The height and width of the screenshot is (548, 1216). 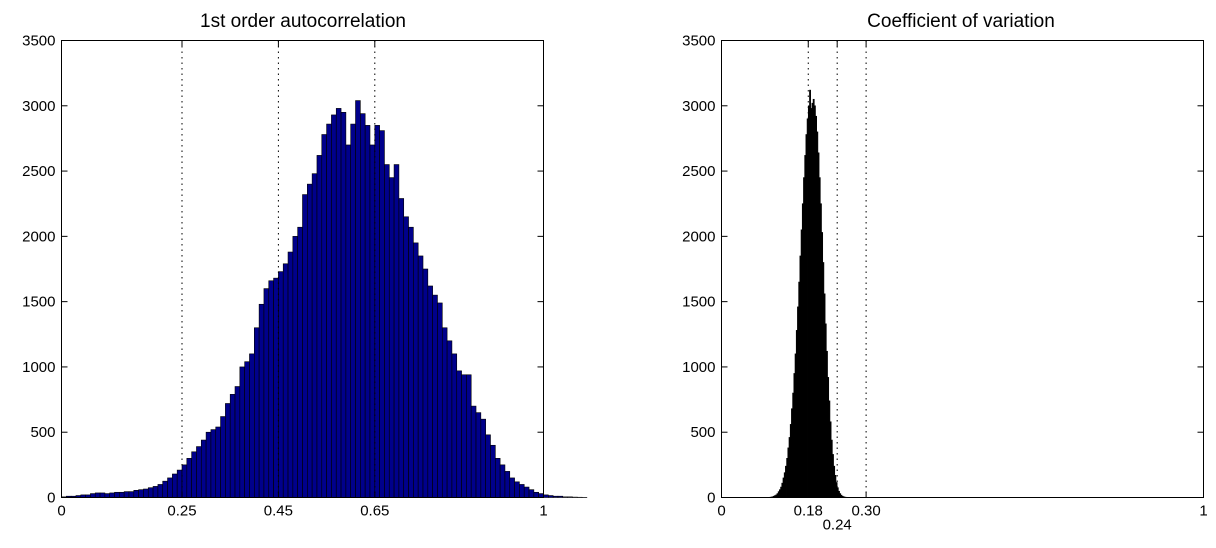 What do you see at coordinates (278, 511) in the screenshot?
I see `x-tick-label: 0.45` at bounding box center [278, 511].